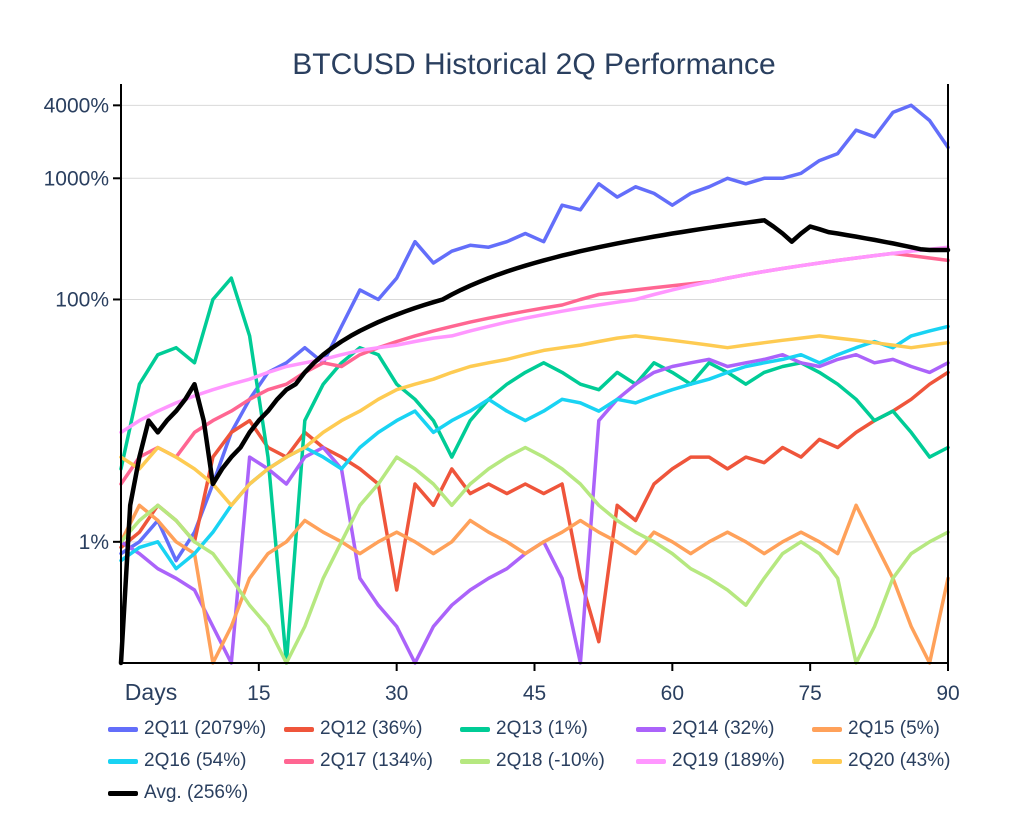 This screenshot has width=1024, height=837. What do you see at coordinates (371, 728) in the screenshot?
I see `legend-label: 2Q12 (36%)` at bounding box center [371, 728].